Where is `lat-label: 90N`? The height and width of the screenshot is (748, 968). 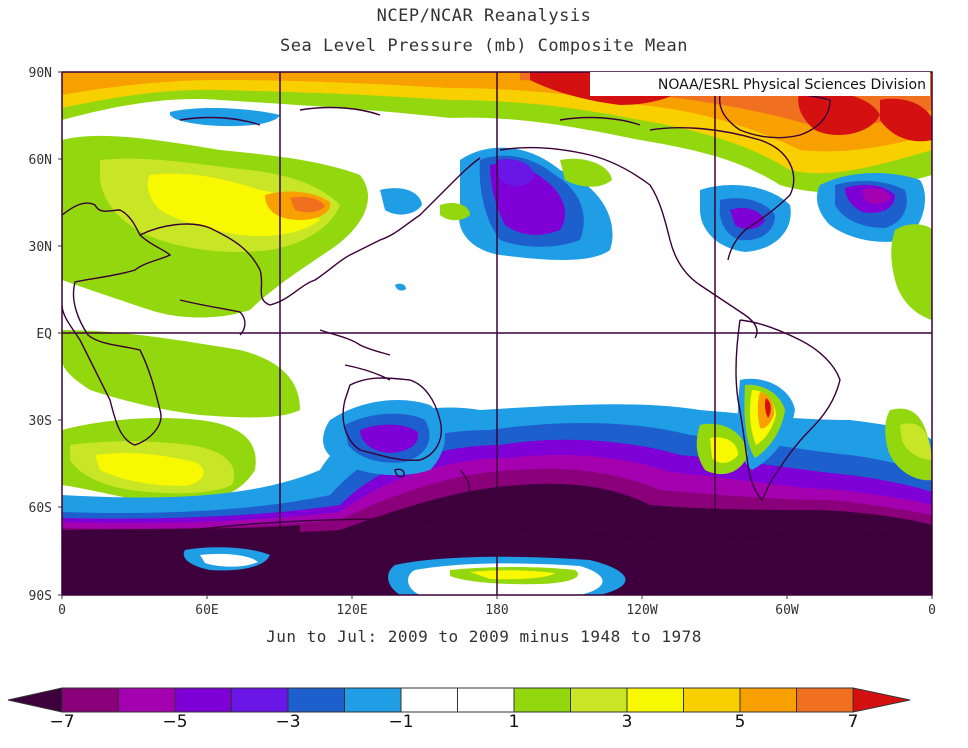
lat-label: 90N is located at coordinates (40, 73).